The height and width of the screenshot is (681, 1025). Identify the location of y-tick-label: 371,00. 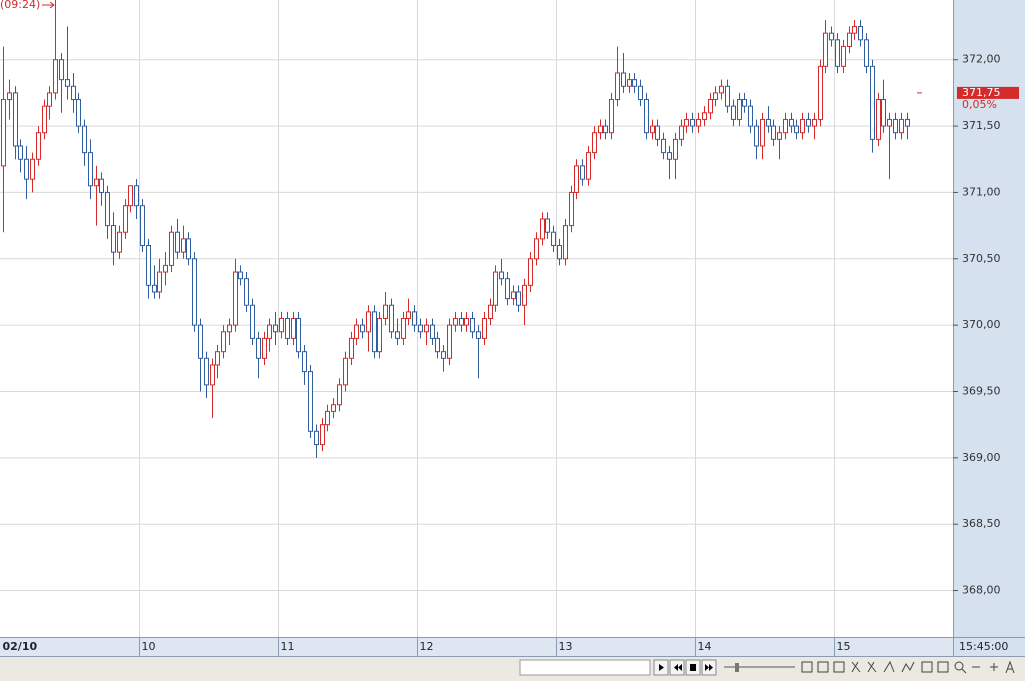
(981, 191).